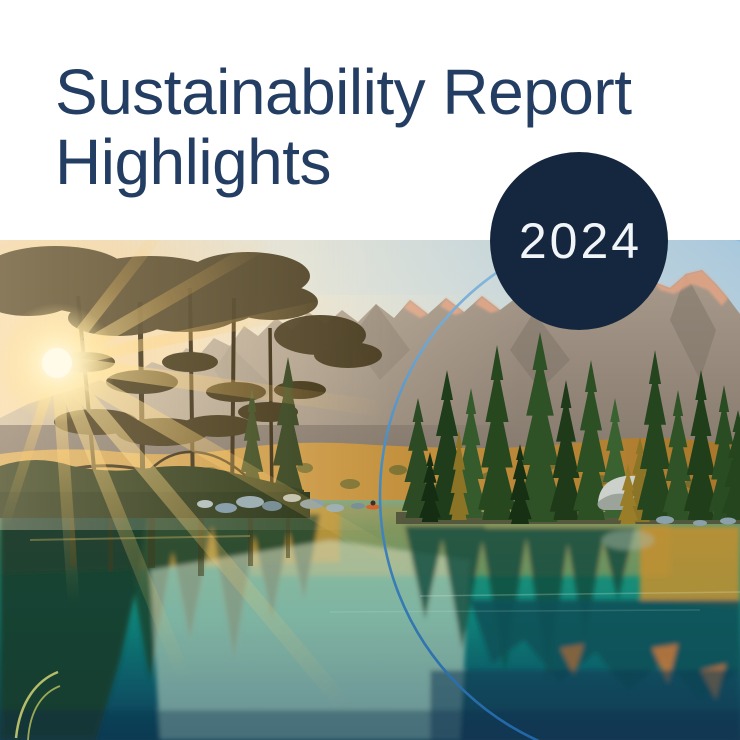  I want to click on island-trees, so click(568, 429).